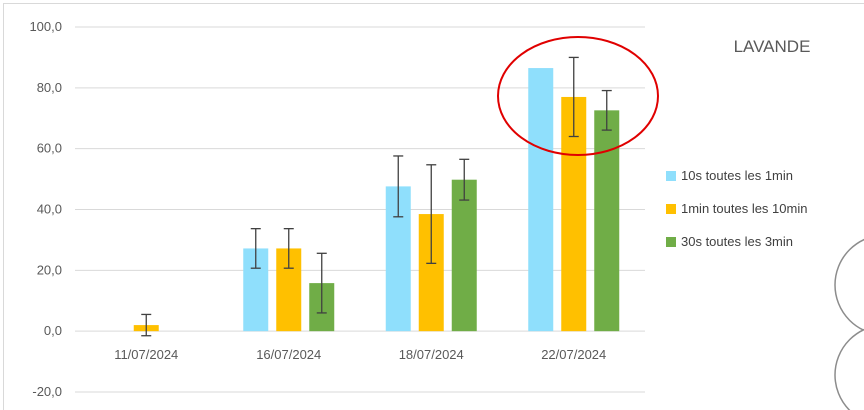 The height and width of the screenshot is (410, 864). Describe the element at coordinates (573, 354) in the screenshot. I see `x-tick-label: 22/07/2024` at that location.